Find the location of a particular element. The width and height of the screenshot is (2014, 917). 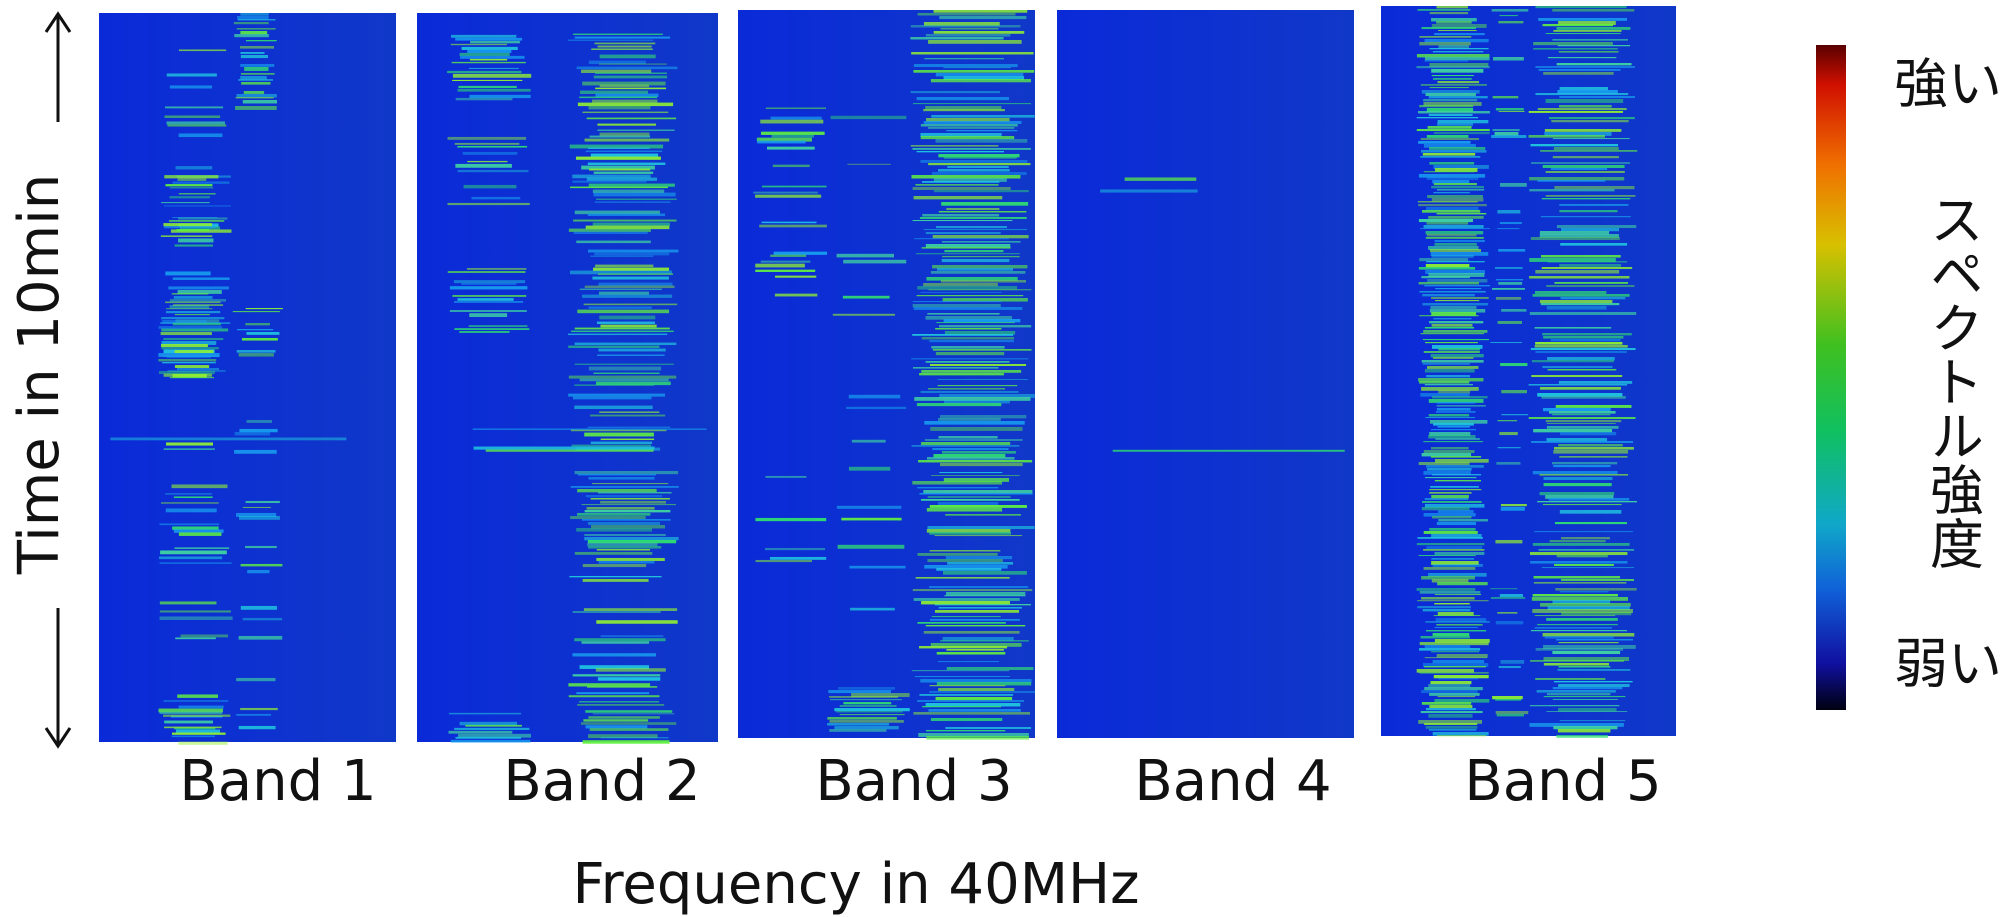

spectrogram-background is located at coordinates (1205, 374).